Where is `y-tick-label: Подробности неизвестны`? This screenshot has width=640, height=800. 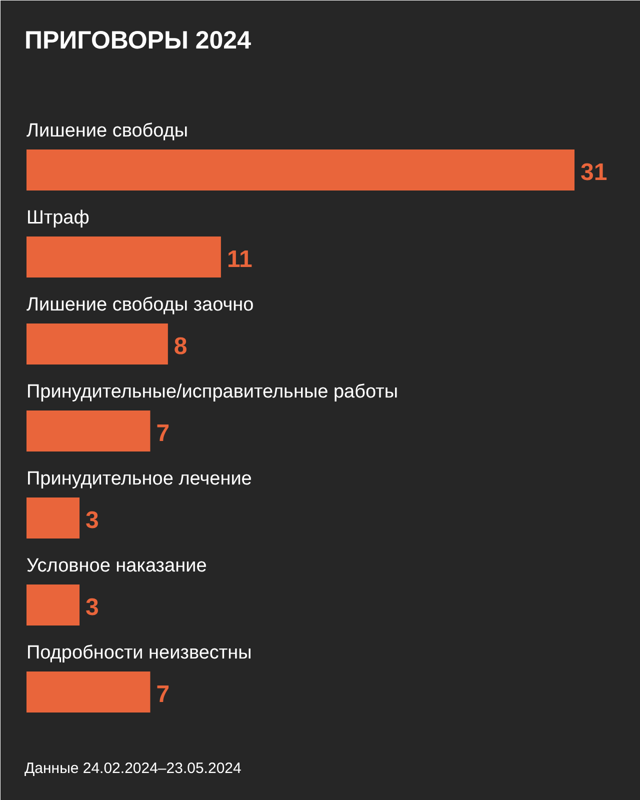 y-tick-label: Подробности неизвестны is located at coordinates (139, 653).